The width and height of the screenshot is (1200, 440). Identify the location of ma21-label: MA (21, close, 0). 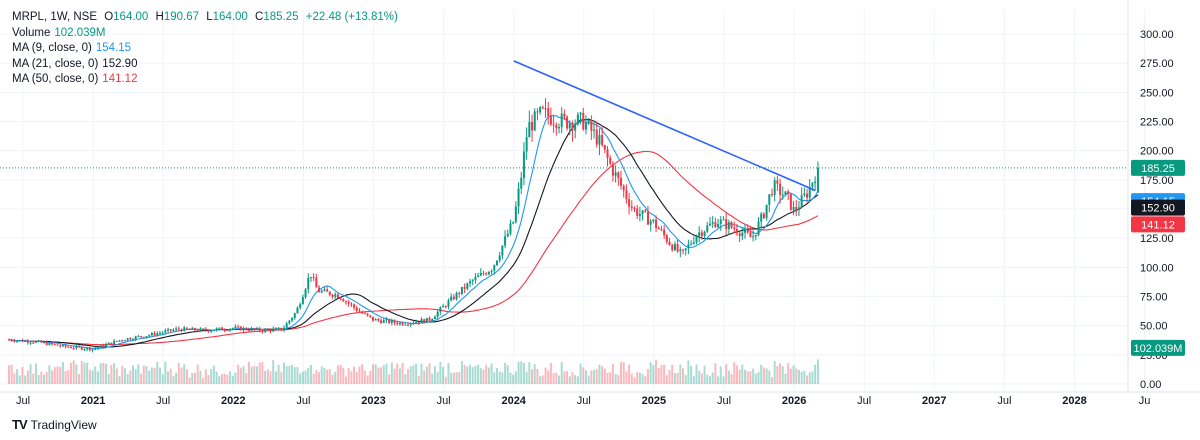
(55, 63).